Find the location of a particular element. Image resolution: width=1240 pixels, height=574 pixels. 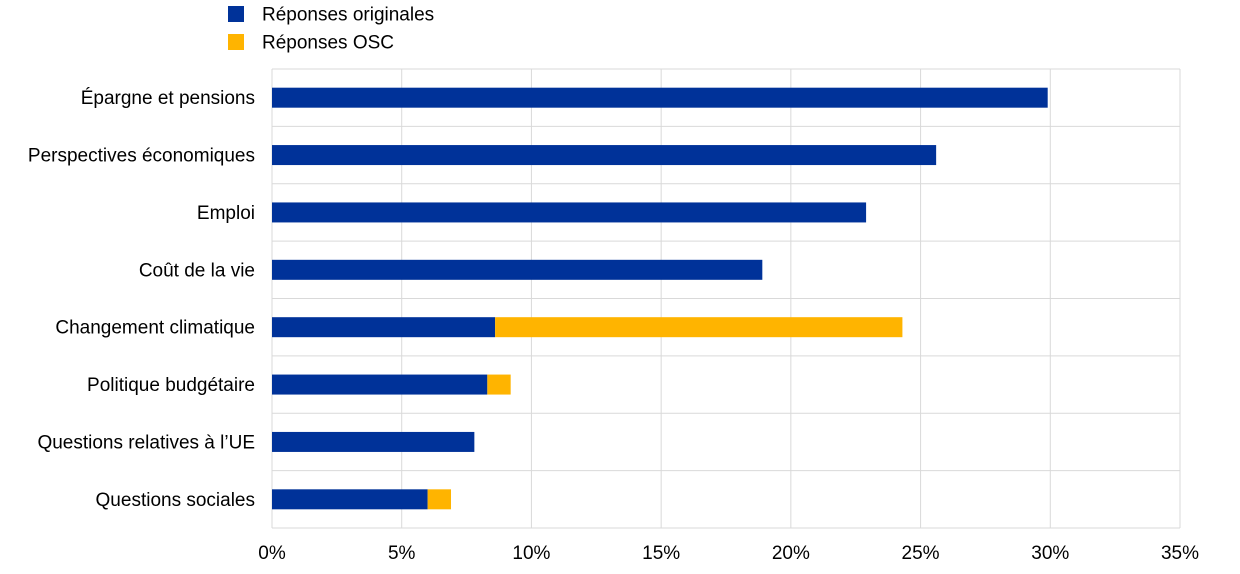

category-label: Questions relatives à l’UE is located at coordinates (146, 442).